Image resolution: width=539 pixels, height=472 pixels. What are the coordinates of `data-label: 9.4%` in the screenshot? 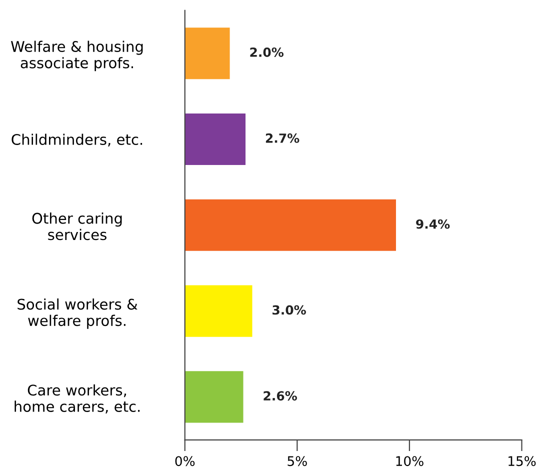 It's located at (433, 224).